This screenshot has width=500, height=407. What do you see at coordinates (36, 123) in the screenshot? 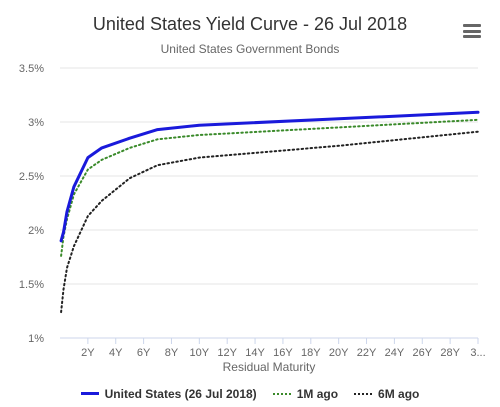
I see `y-tick-label: 3%` at bounding box center [36, 123].